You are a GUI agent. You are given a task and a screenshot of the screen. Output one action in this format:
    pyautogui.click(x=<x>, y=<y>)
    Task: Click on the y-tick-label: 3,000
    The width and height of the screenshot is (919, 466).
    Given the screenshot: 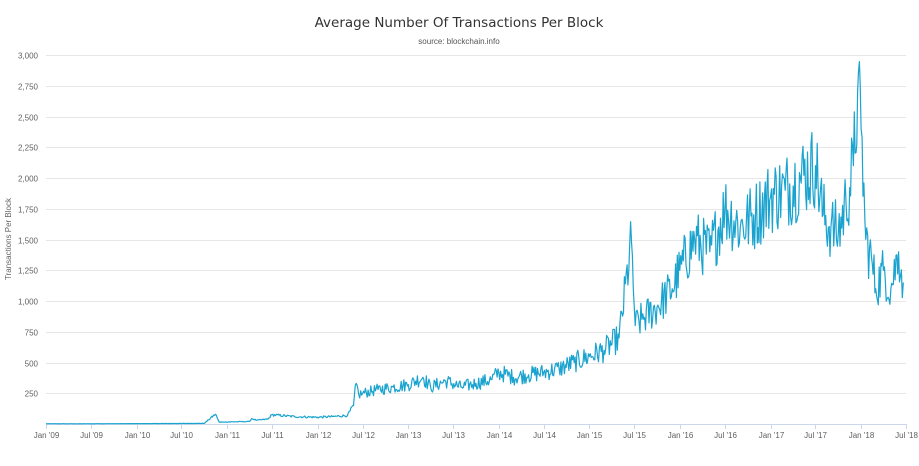 What is the action you would take?
    pyautogui.click(x=28, y=56)
    